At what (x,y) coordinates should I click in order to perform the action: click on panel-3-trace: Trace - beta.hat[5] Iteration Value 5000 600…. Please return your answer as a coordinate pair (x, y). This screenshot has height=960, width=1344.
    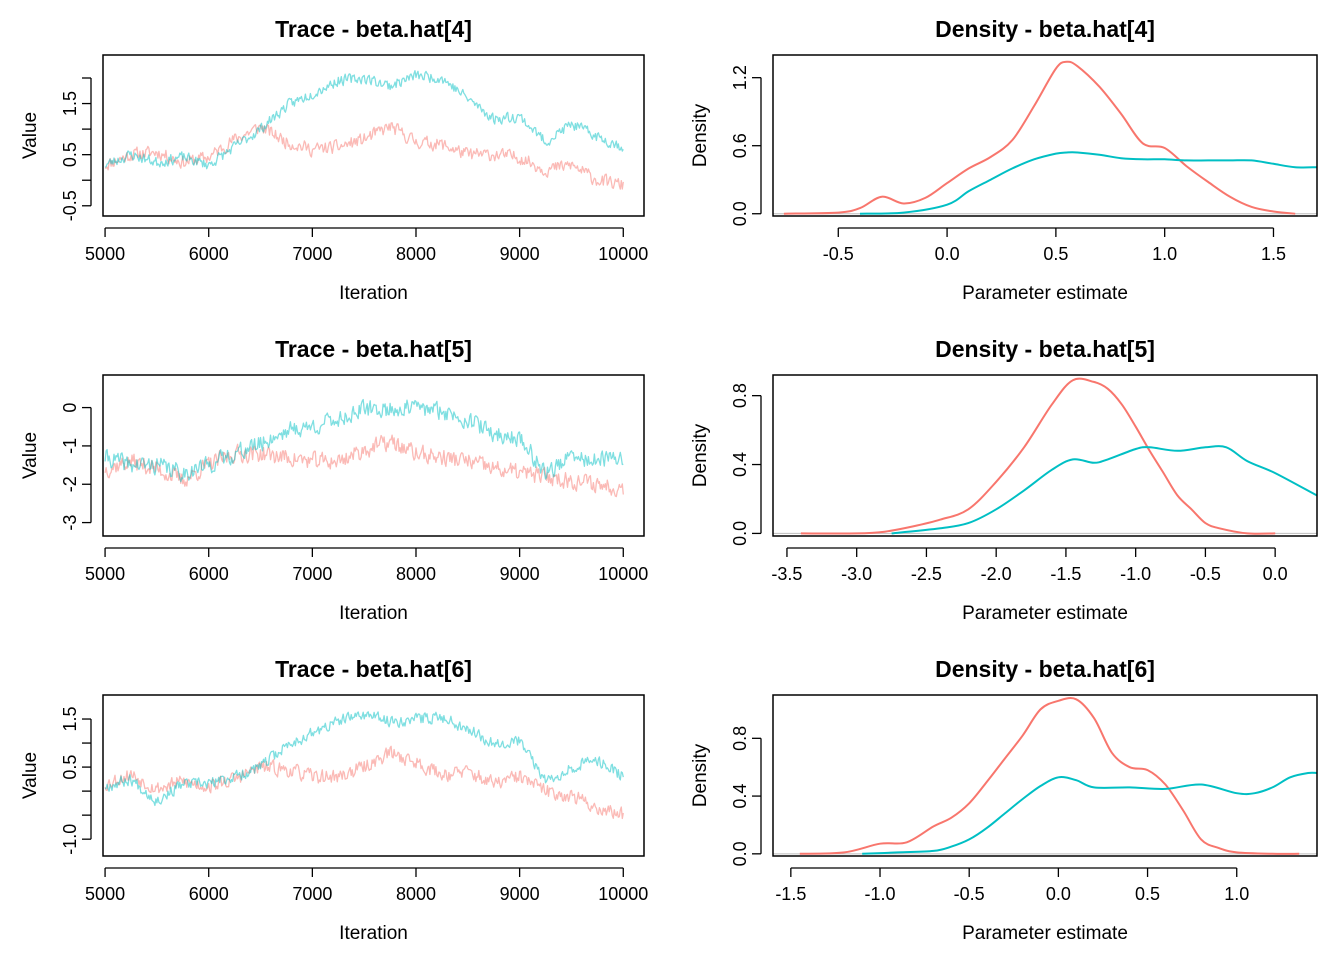
    Looking at the image, I should click on (334, 480).